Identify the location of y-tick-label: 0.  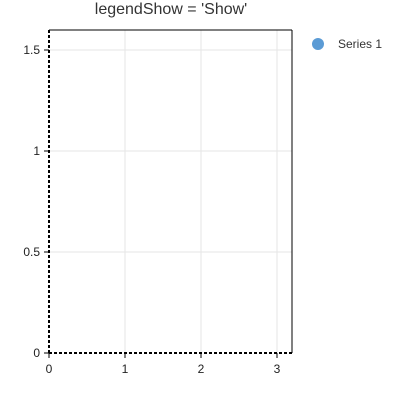
(36, 353).